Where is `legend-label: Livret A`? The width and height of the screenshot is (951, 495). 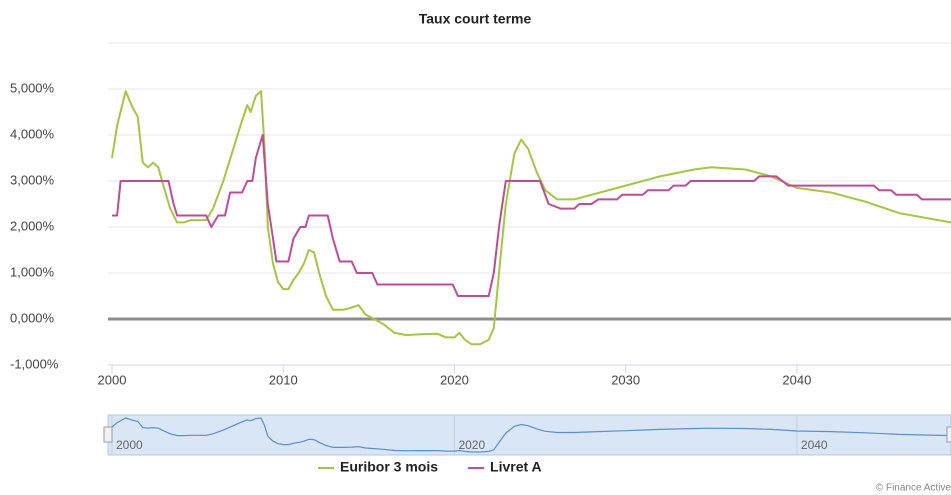
legend-label: Livret A is located at coordinates (516, 467).